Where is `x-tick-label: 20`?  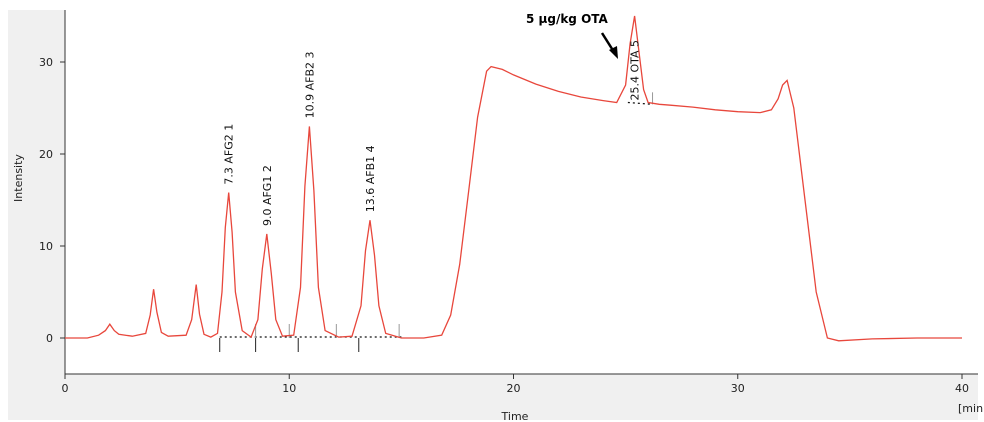
x-tick-label: 20 is located at coordinates (514, 388).